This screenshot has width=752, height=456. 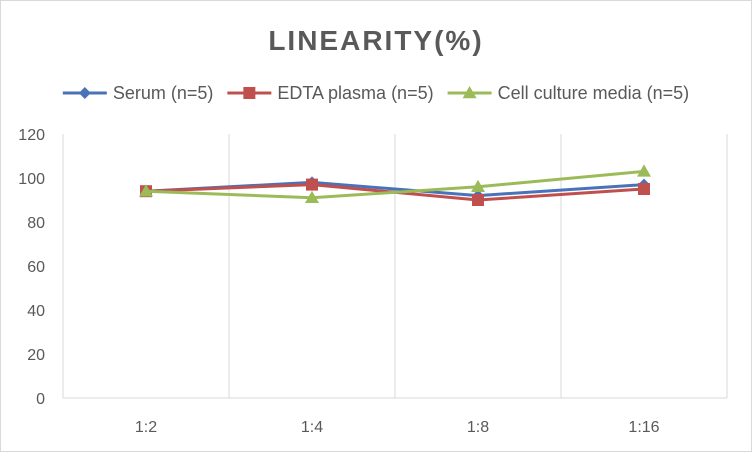 I want to click on legend-label: Cell culture media (n=5), so click(x=594, y=93).